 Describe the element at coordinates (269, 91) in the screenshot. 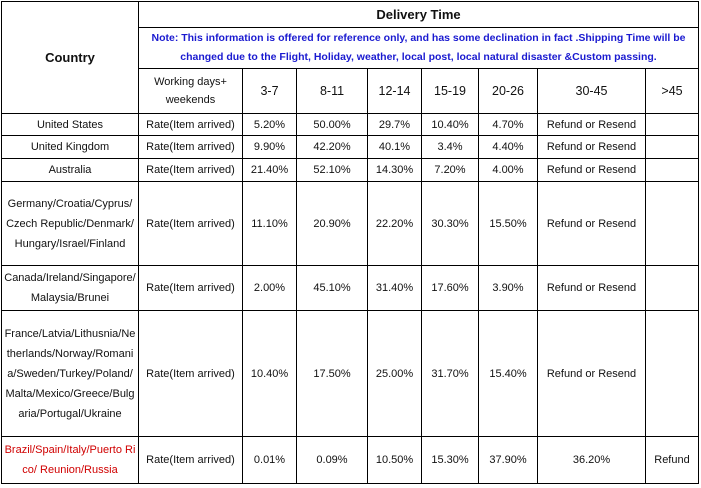

I see `column-header: 3-7` at that location.